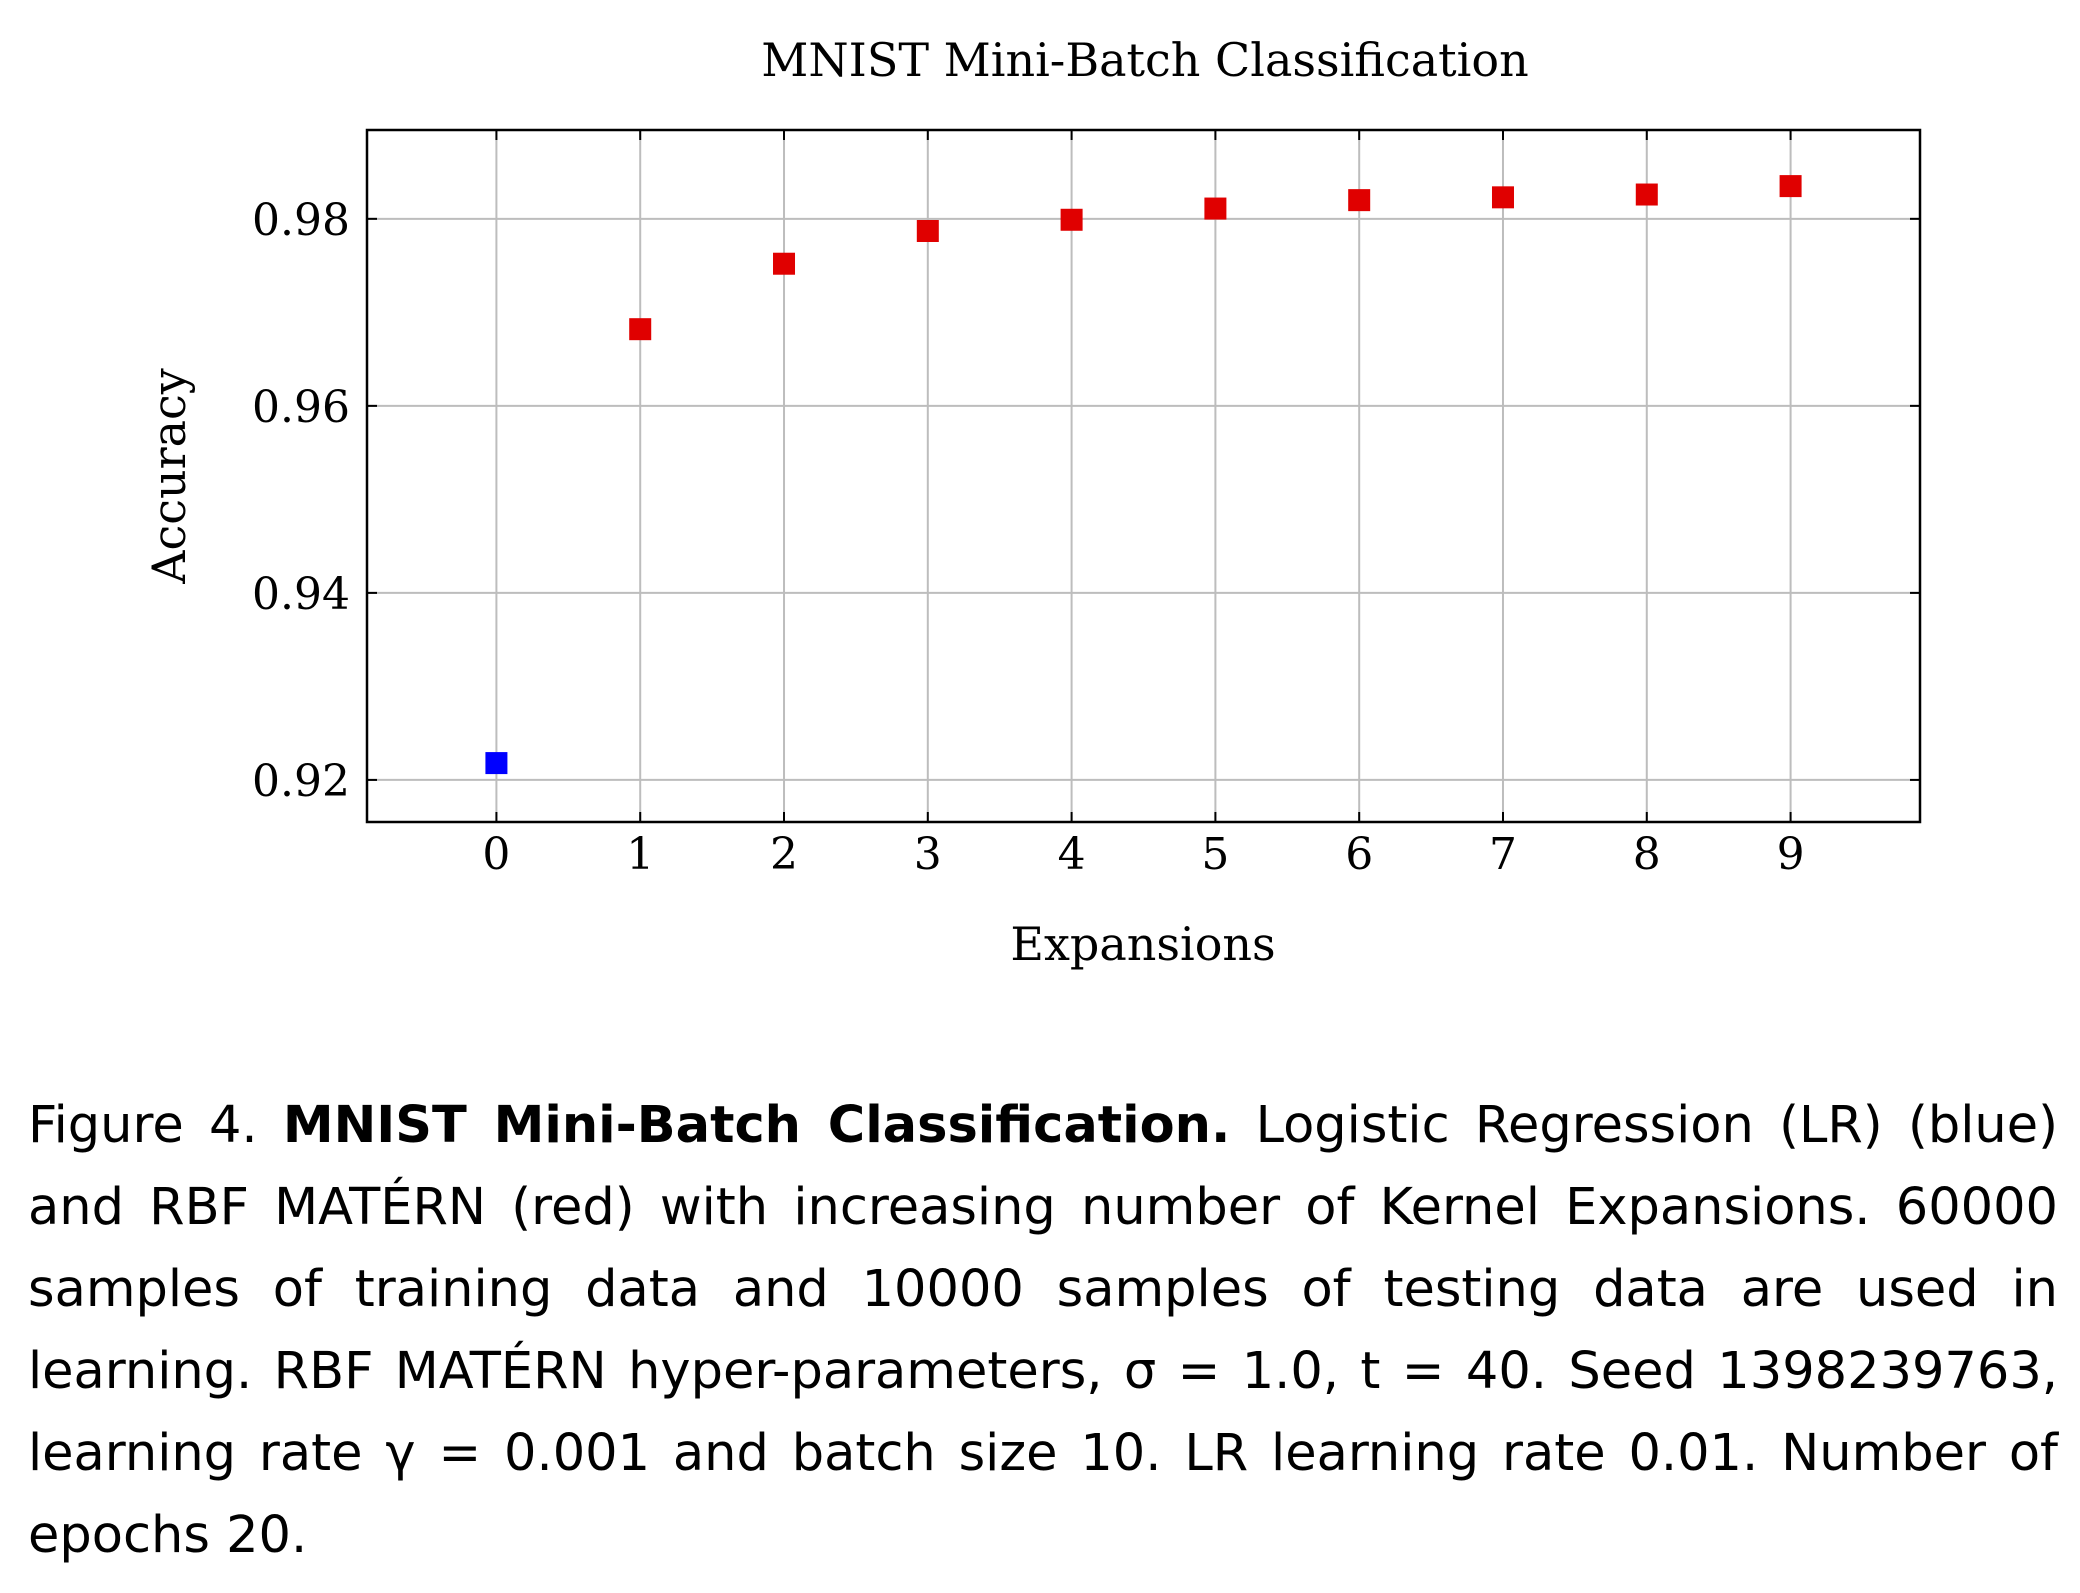 The height and width of the screenshot is (1593, 2080). What do you see at coordinates (496, 763) in the screenshot?
I see `lr-point` at bounding box center [496, 763].